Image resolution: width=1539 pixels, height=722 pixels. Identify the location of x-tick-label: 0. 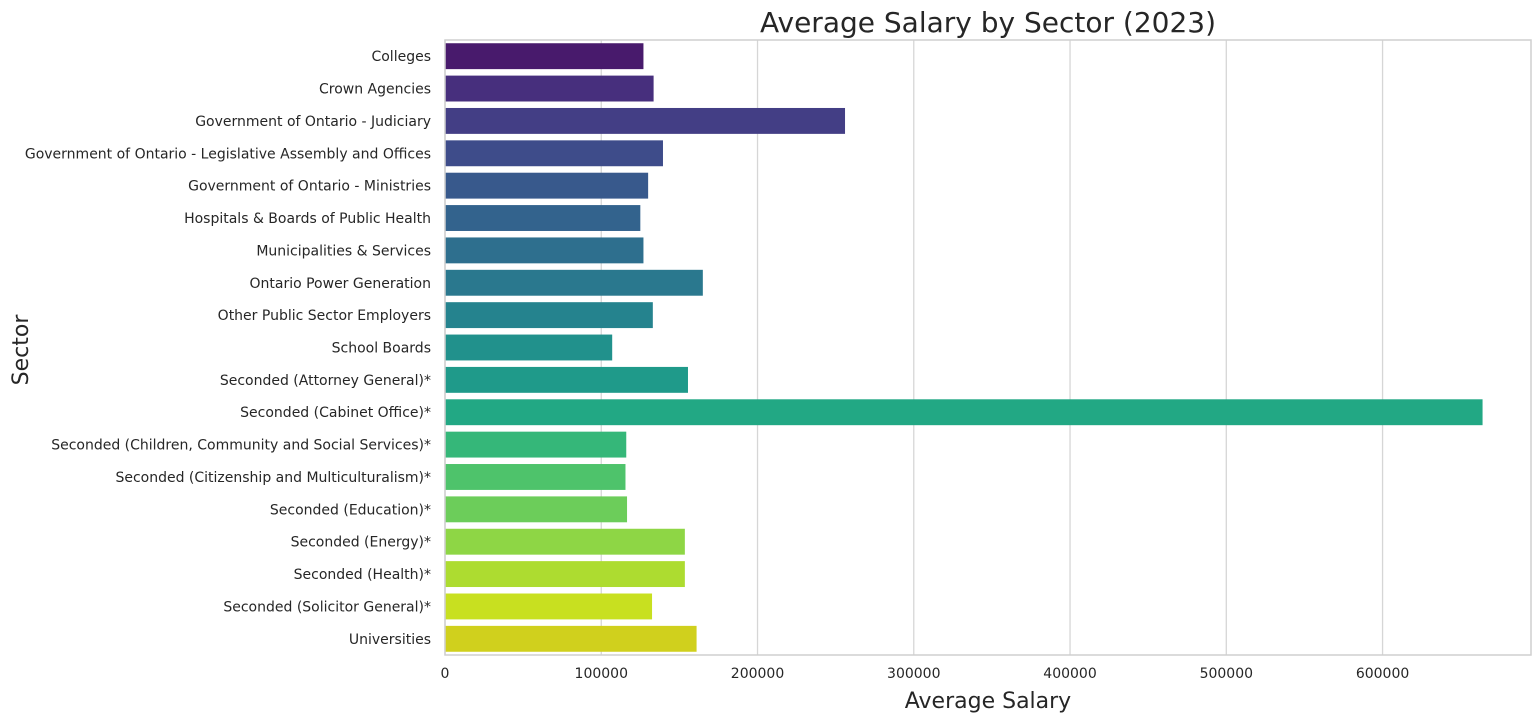
(445, 674).